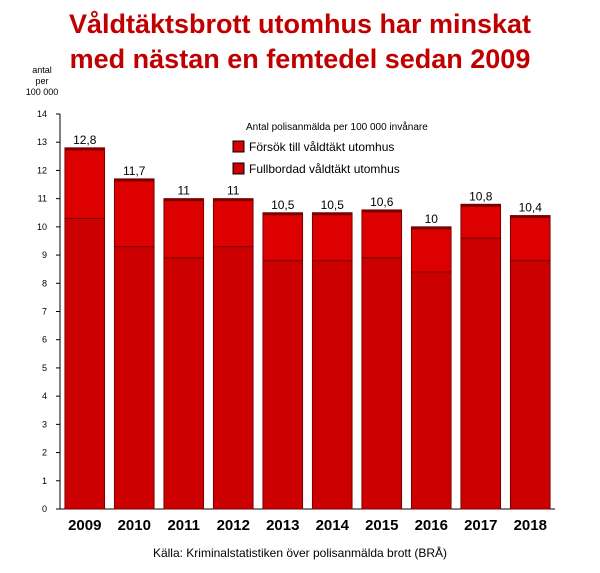 The height and width of the screenshot is (573, 600). I want to click on y-tick-label: 14, so click(42, 114).